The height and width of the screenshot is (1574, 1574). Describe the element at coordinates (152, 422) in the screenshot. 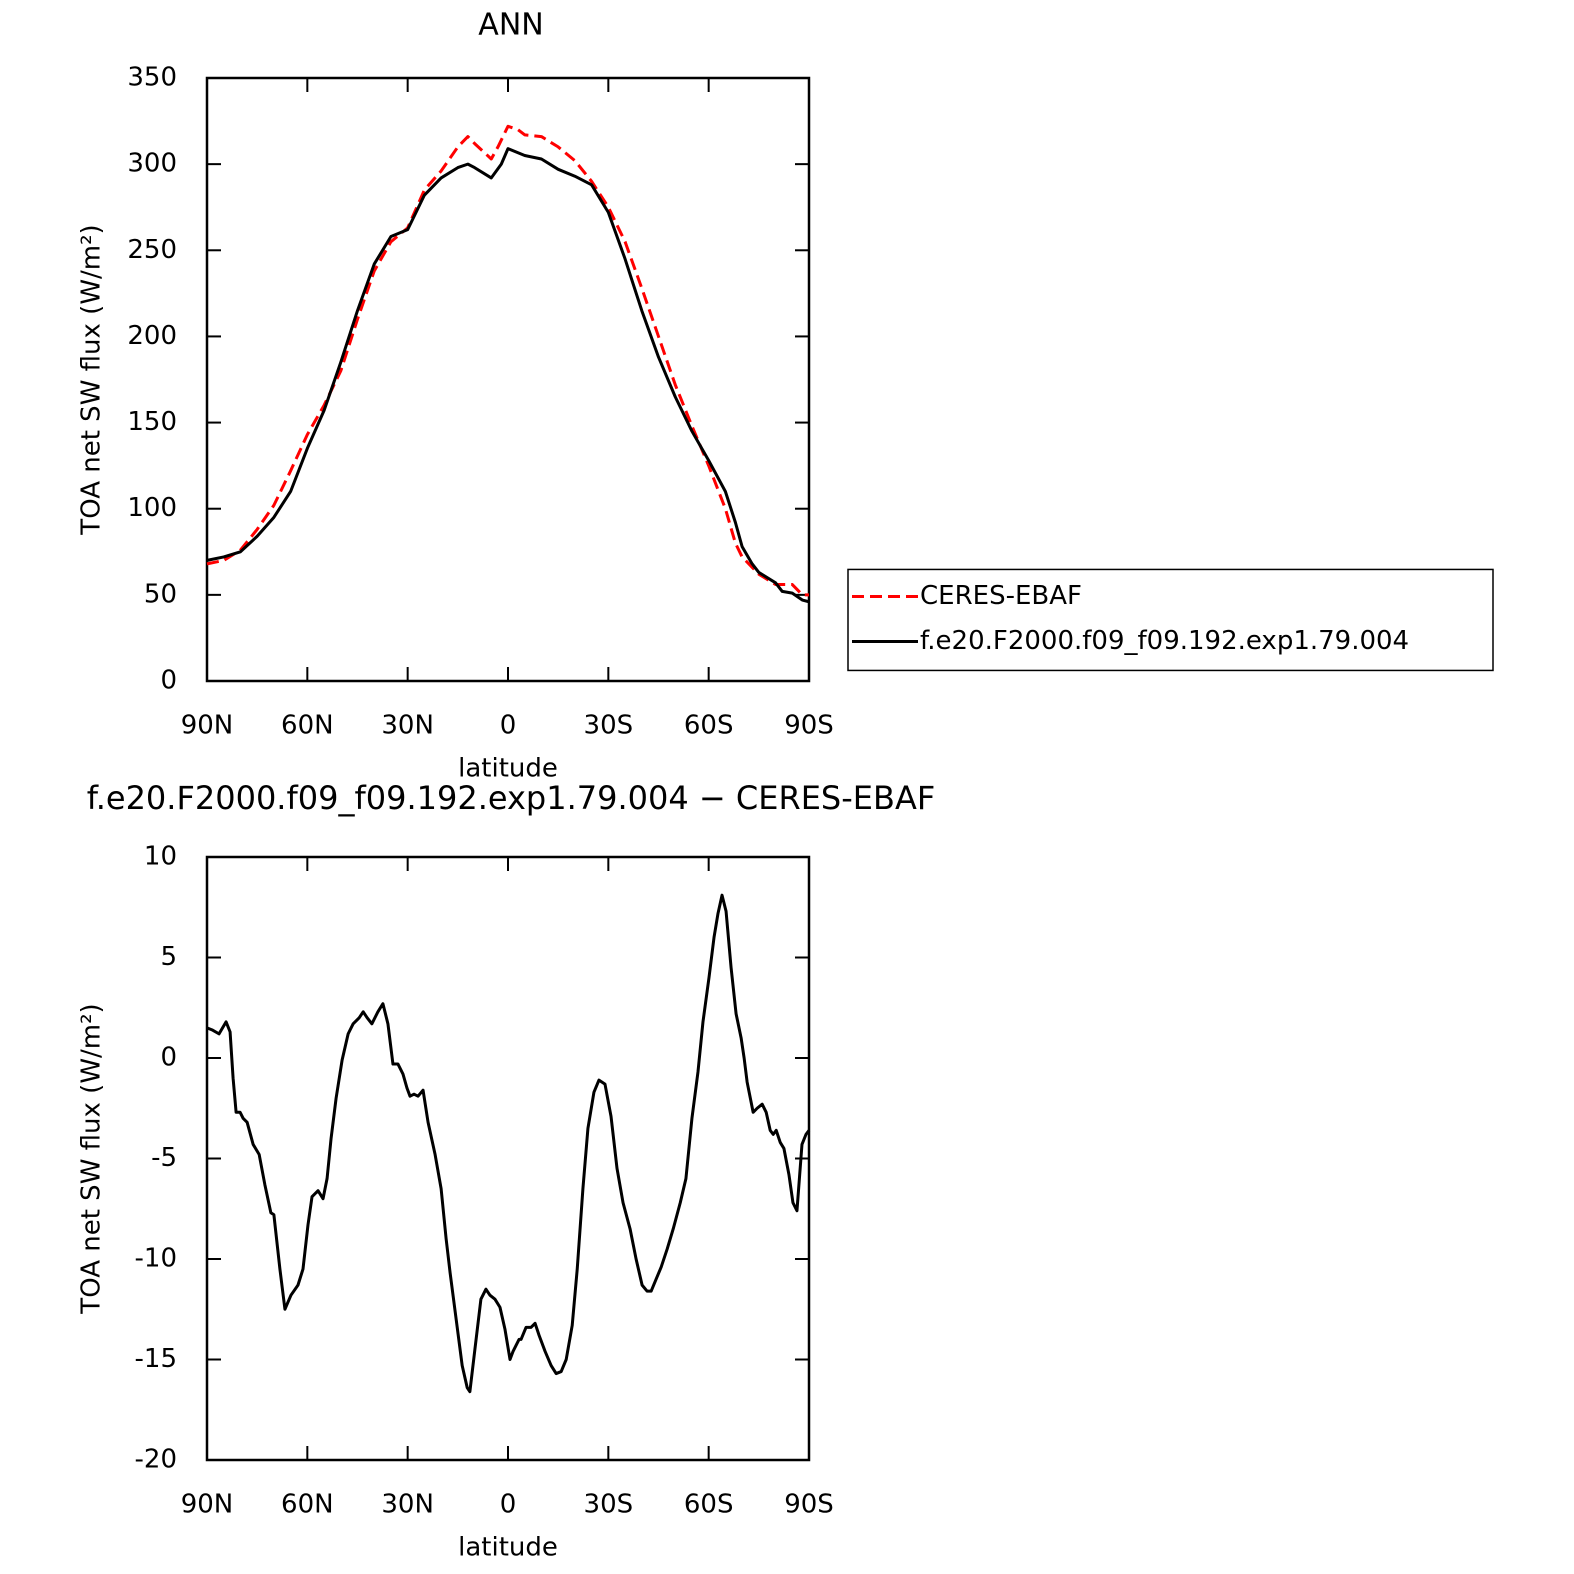

I see `y-tick-label: 150` at that location.